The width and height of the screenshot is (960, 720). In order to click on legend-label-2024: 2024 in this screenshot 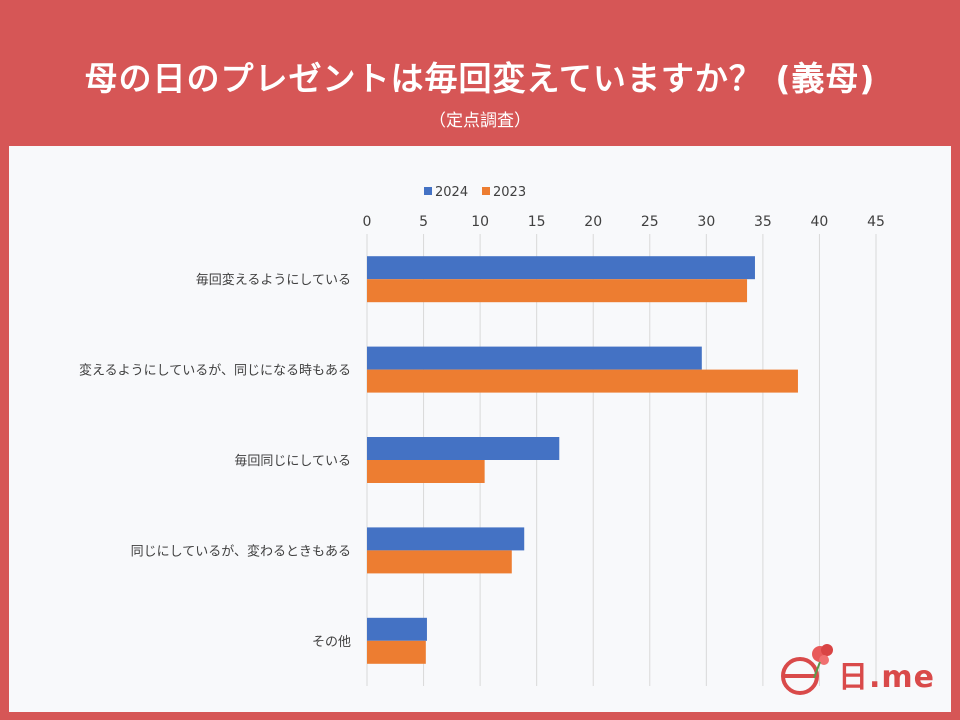, I will do `click(451, 192)`.